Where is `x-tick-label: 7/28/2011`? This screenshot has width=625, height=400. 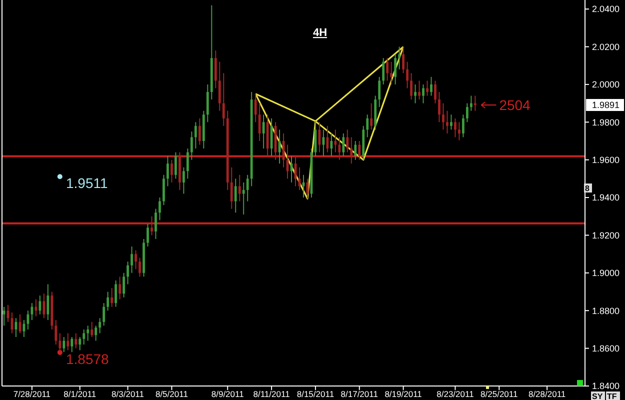
x-tick-label: 7/28/2011 is located at coordinates (32, 394).